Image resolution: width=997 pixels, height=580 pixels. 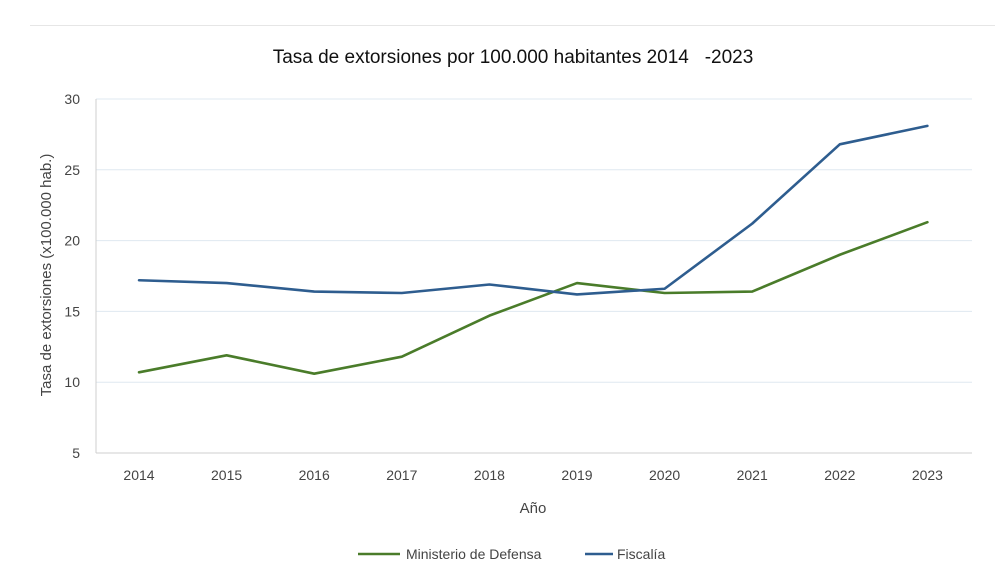 I want to click on x-tick-label: 2019, so click(x=576, y=475).